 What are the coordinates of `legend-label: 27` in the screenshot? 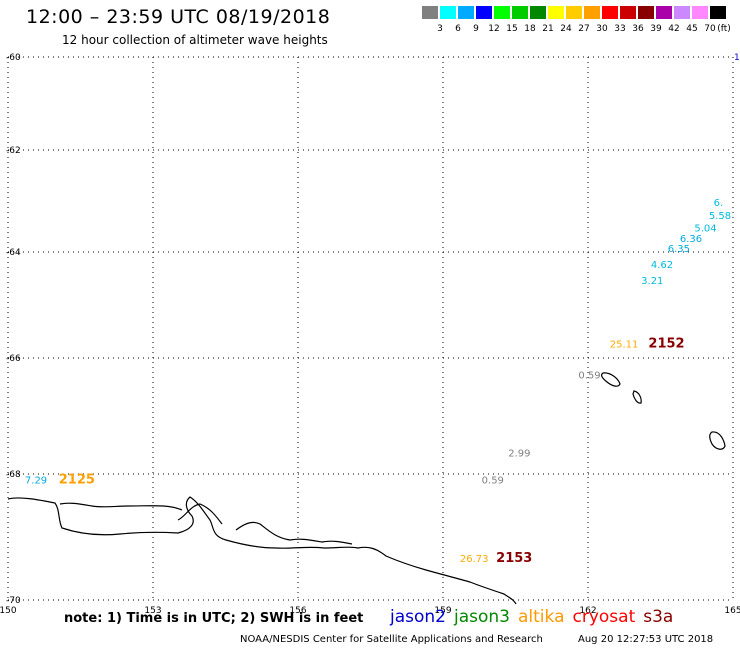 It's located at (584, 29).